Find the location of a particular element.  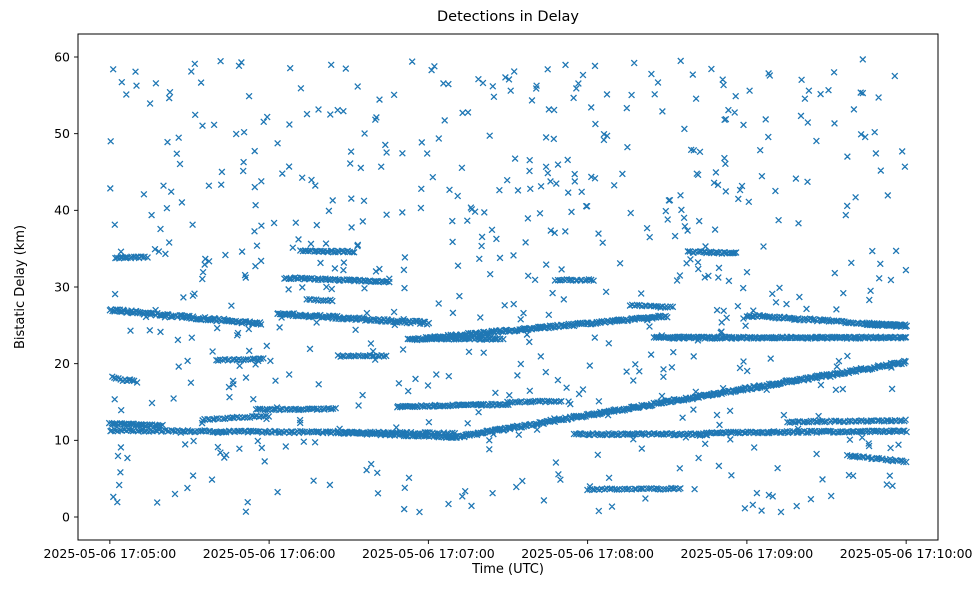

x-tick-label: 2025-05-06 17:05:00 is located at coordinates (109, 553).